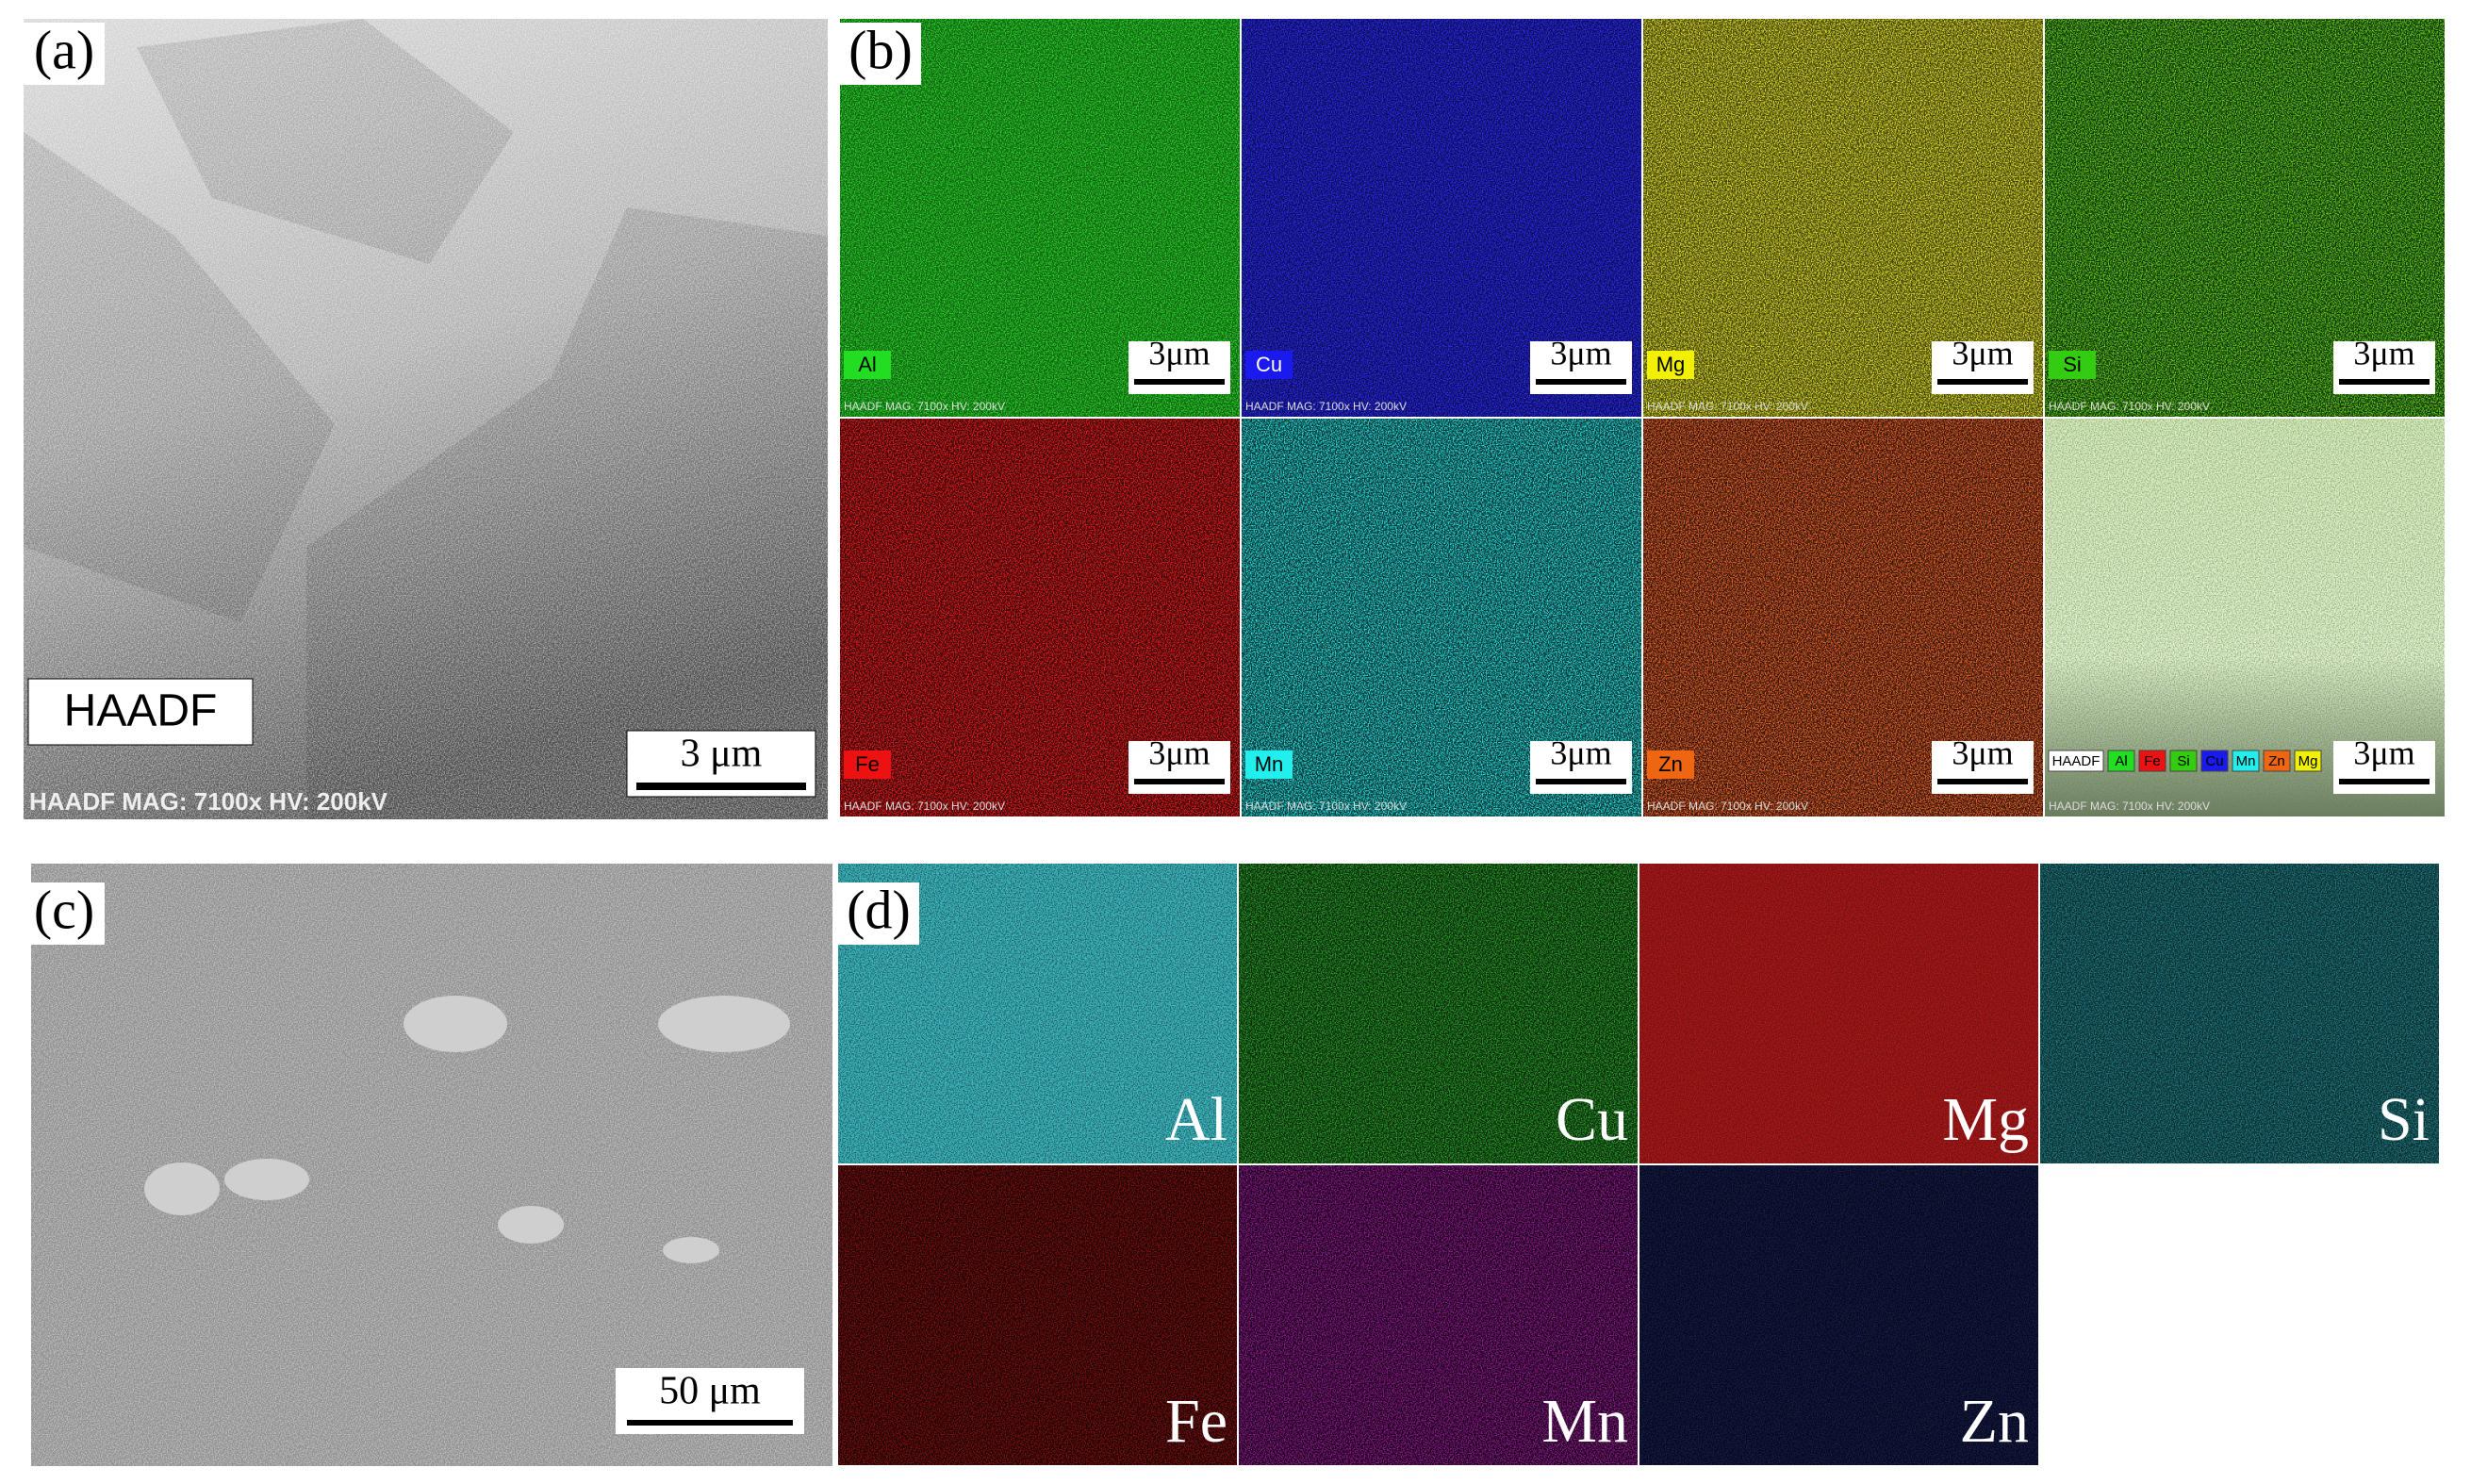 This screenshot has height=1484, width=2471. I want to click on element-name: Cu, so click(1592, 1119).